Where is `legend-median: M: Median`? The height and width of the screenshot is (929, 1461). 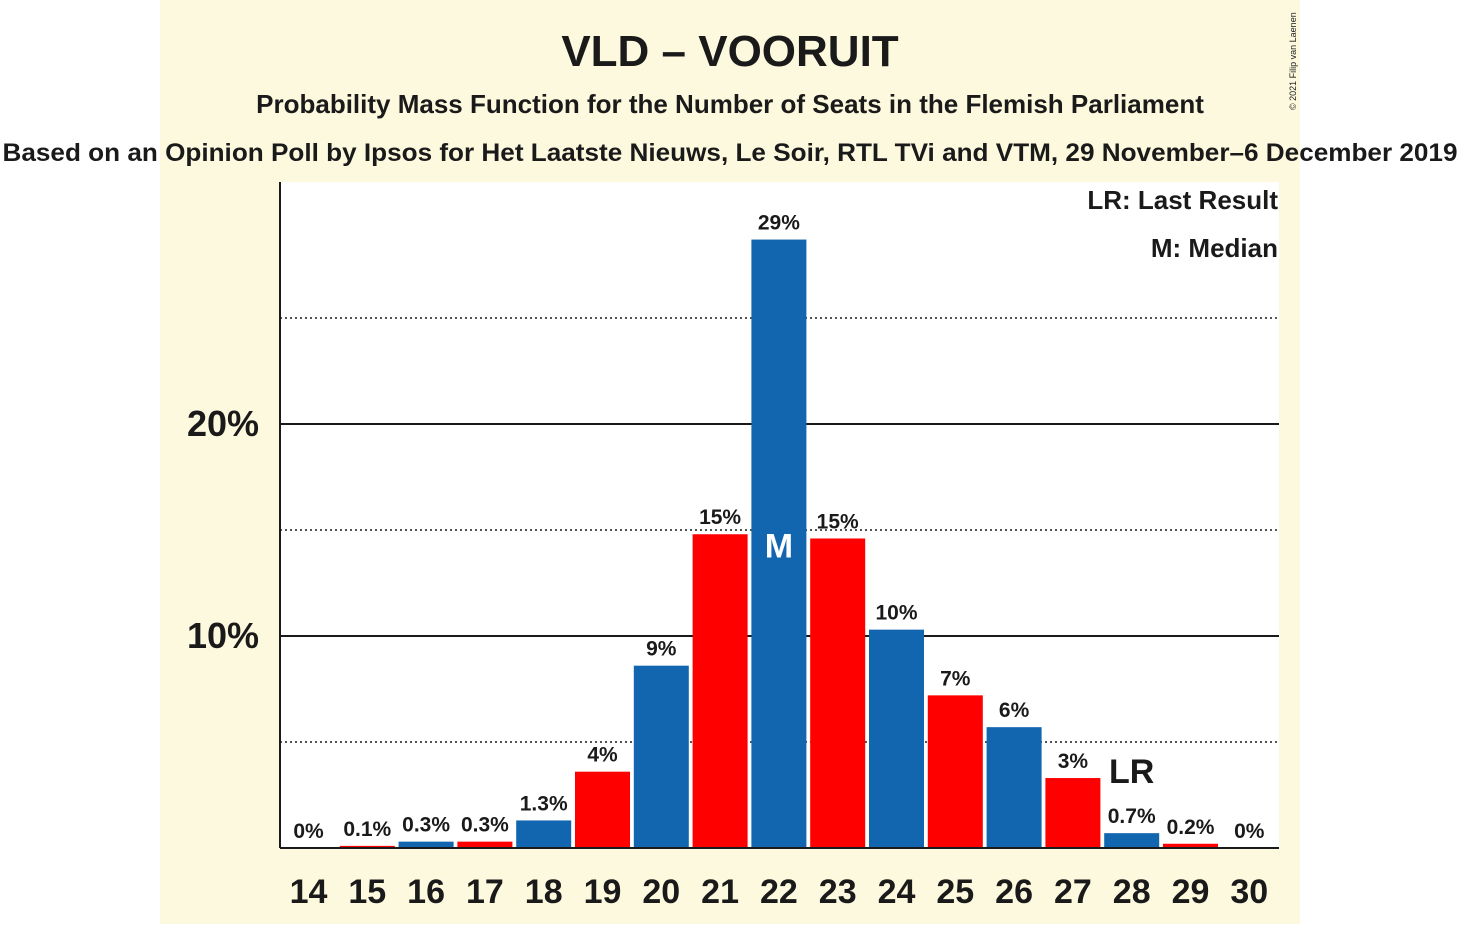 legend-median: M: Median is located at coordinates (1214, 248).